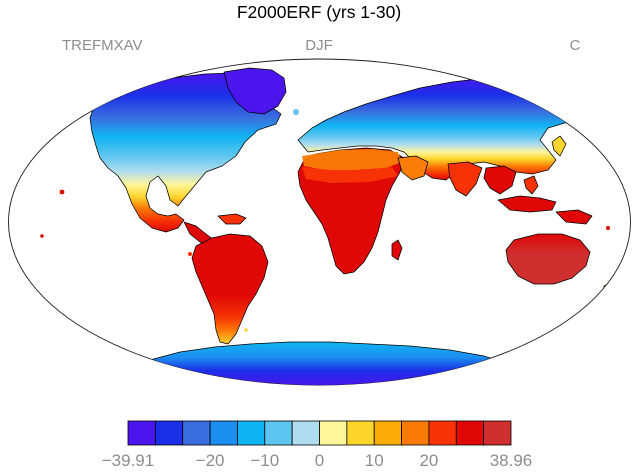 The image size is (639, 472). I want to click on region-north-america, so click(185, 152).